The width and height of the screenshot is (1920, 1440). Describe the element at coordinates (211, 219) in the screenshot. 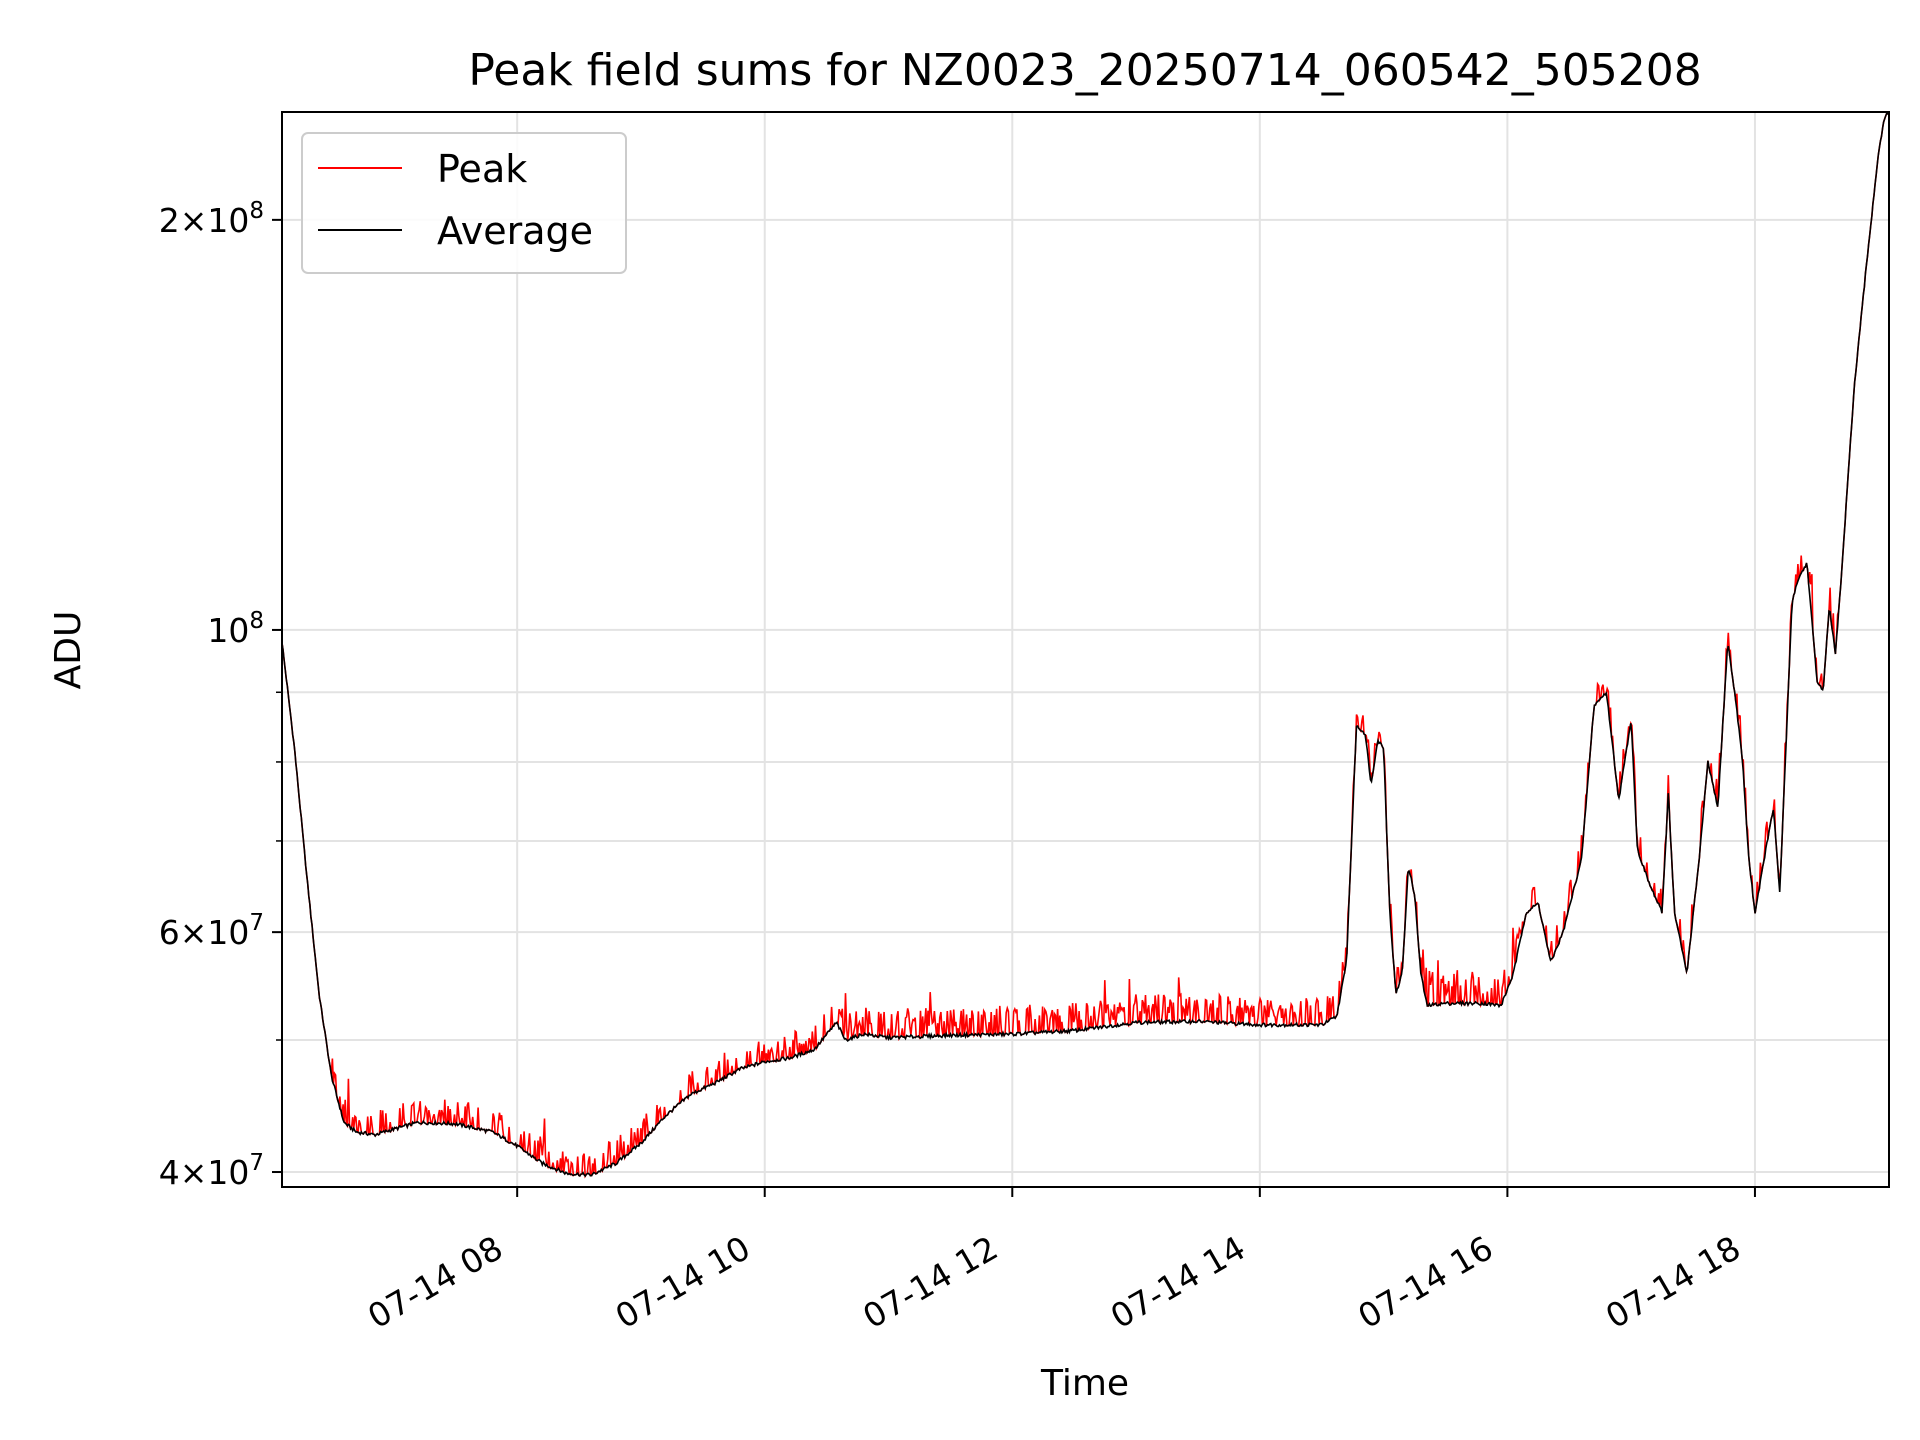

I see `y-tick-label: 2×108` at that location.